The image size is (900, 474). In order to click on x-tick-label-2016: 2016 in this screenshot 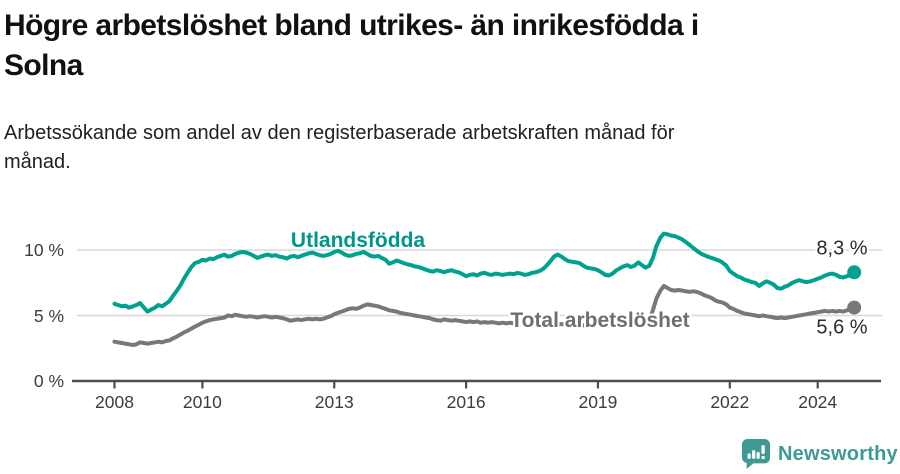, I will do `click(466, 402)`.